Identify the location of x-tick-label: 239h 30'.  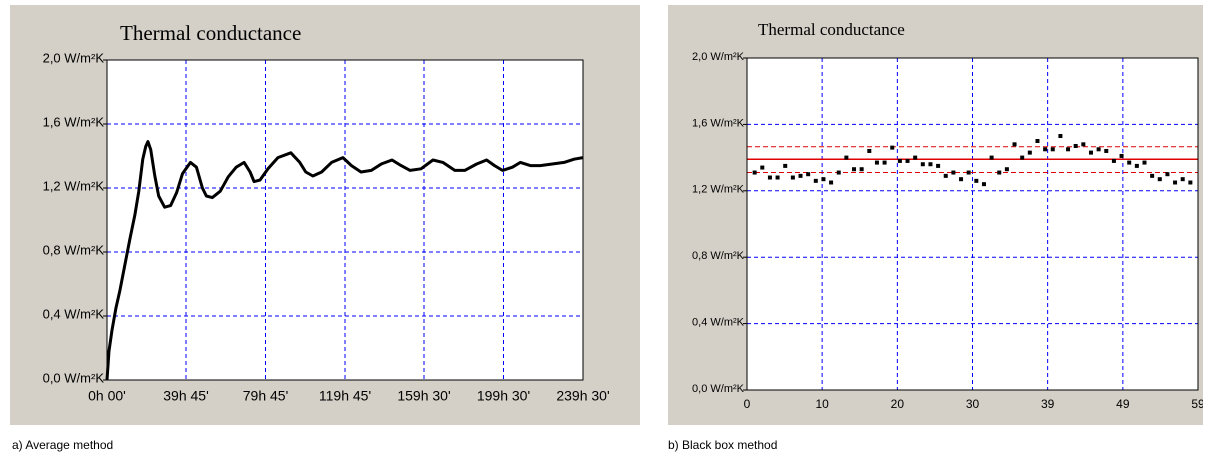
(582, 396).